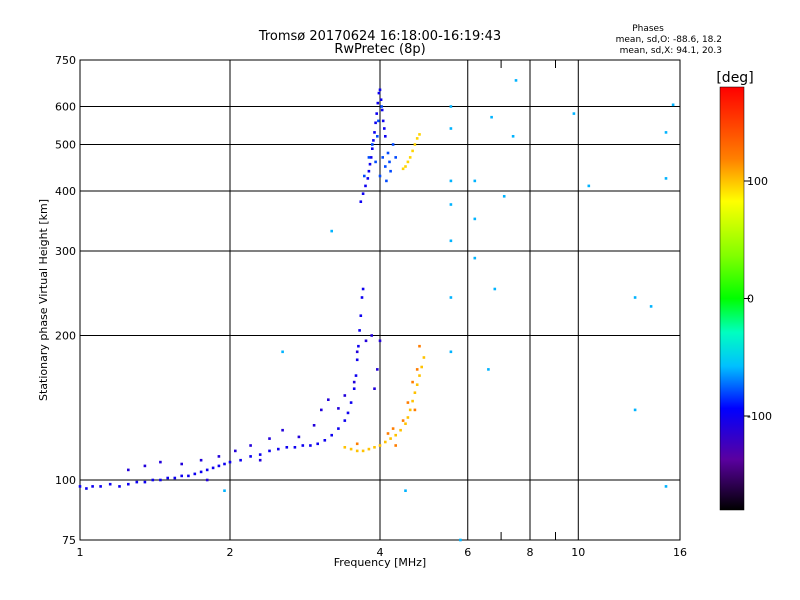 This screenshot has width=800, height=600. Describe the element at coordinates (65, 60) in the screenshot. I see `y-tick-label: 750` at that location.